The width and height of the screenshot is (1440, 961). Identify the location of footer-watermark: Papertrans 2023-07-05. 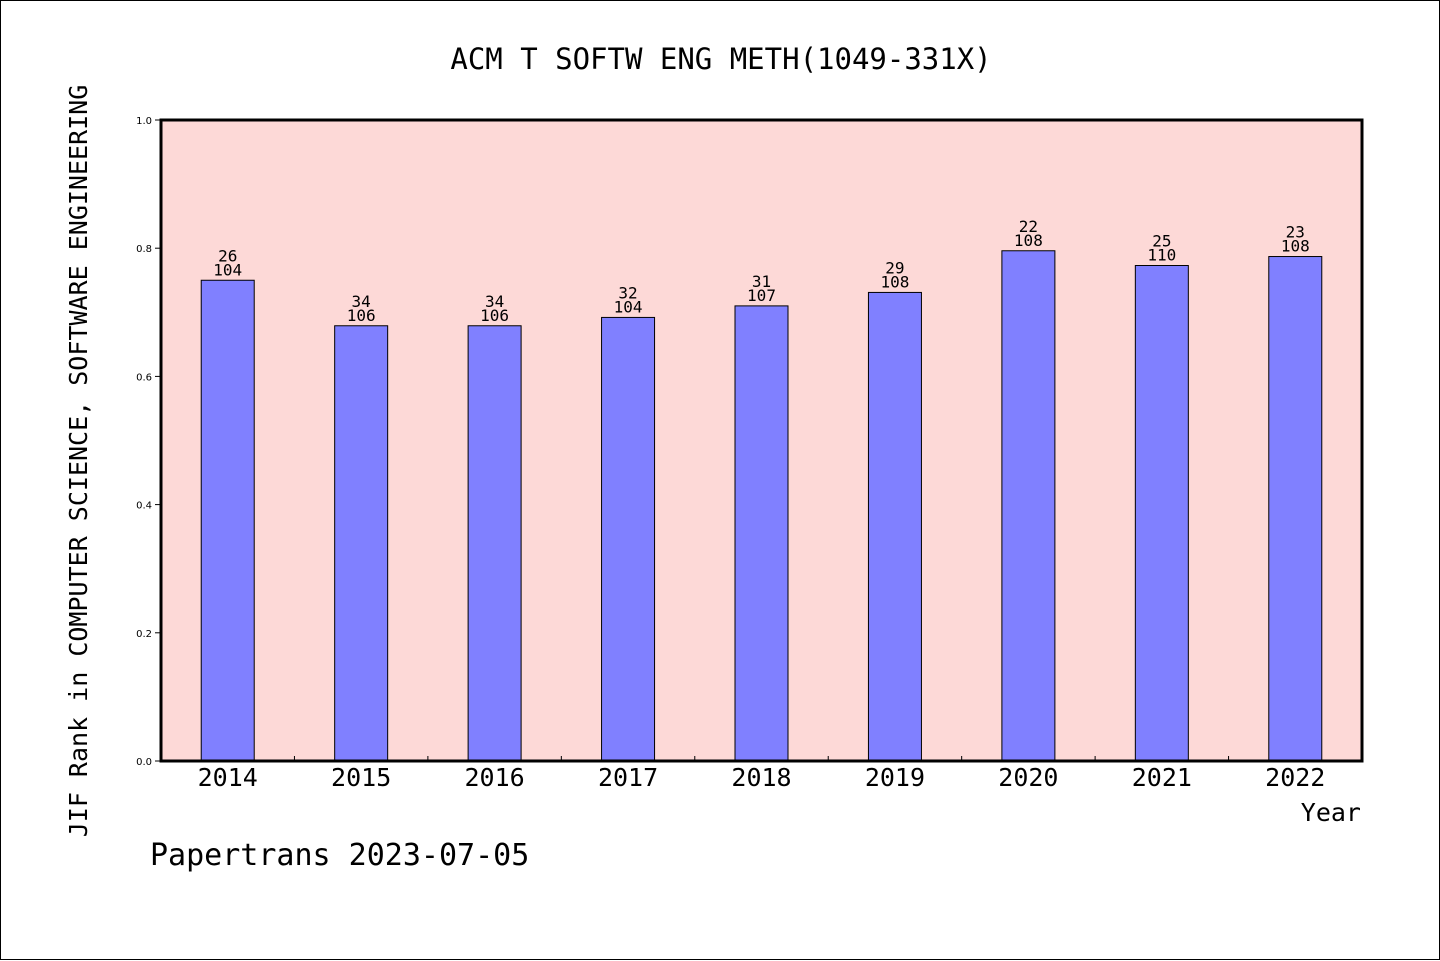
(339, 855).